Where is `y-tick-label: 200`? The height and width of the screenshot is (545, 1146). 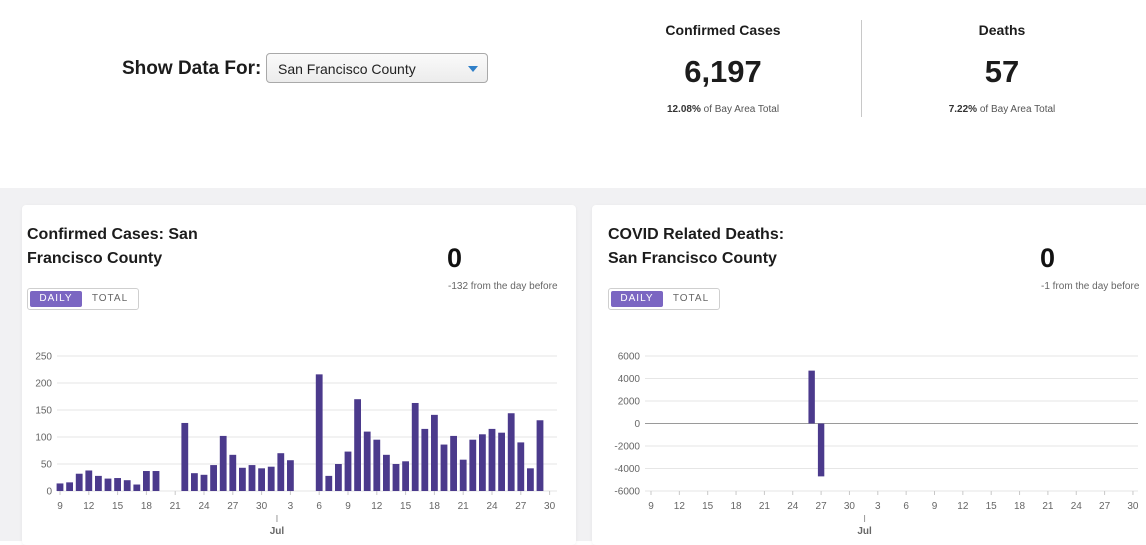
y-tick-label: 200 is located at coordinates (43, 384).